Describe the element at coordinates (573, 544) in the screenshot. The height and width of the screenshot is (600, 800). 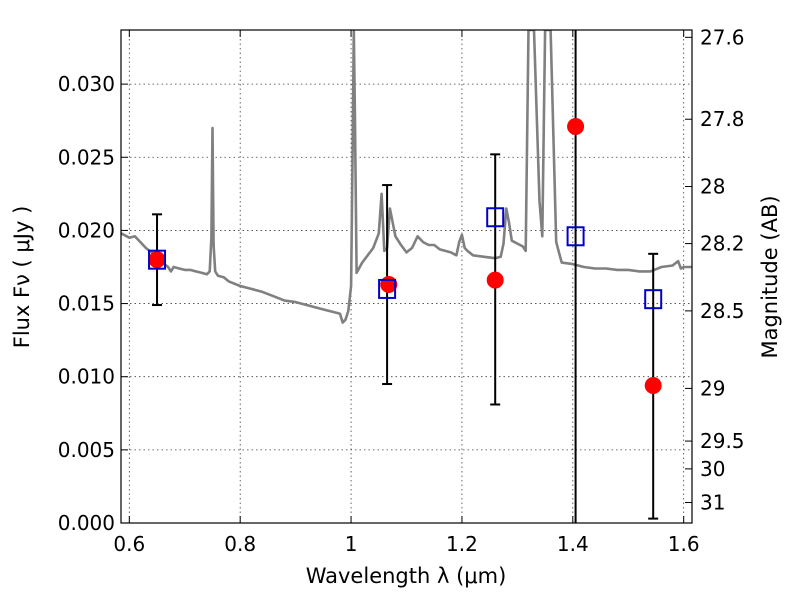
I see `x-tick-label: 1.4` at that location.